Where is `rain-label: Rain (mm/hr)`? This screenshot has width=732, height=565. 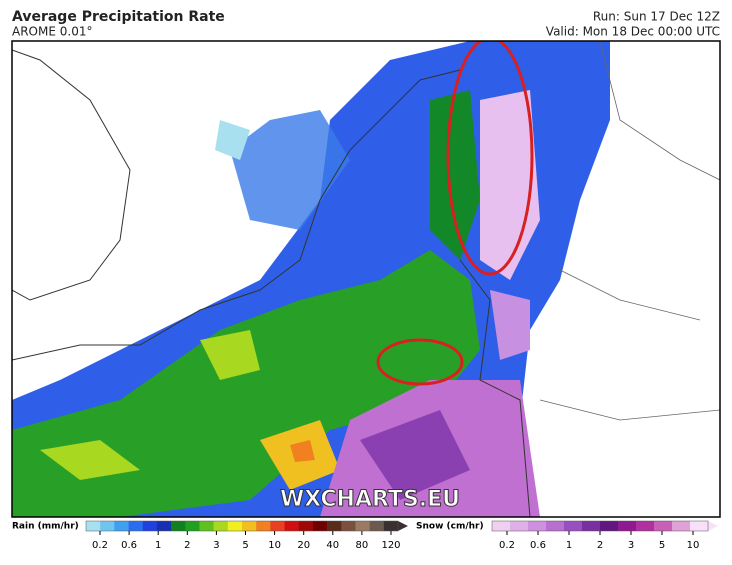
rain-label: Rain (mm/hr) is located at coordinates (45, 527).